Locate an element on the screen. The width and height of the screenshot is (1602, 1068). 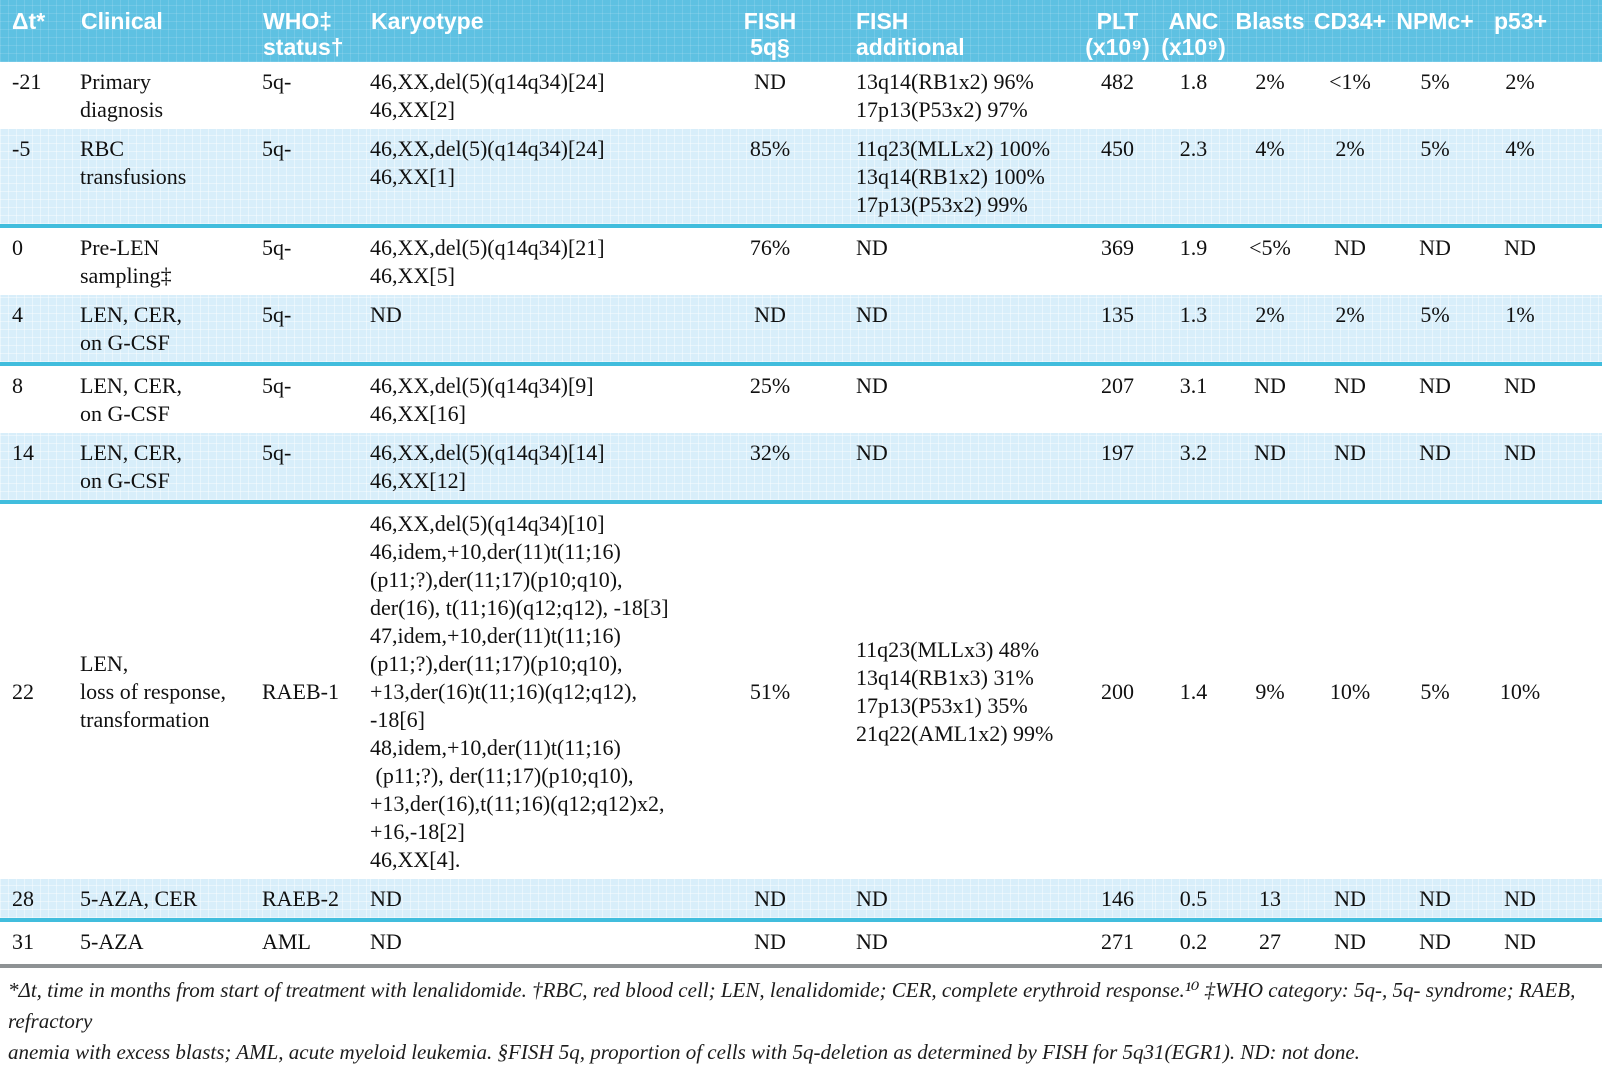
cell-anc: 3.2 is located at coordinates (1193, 468).